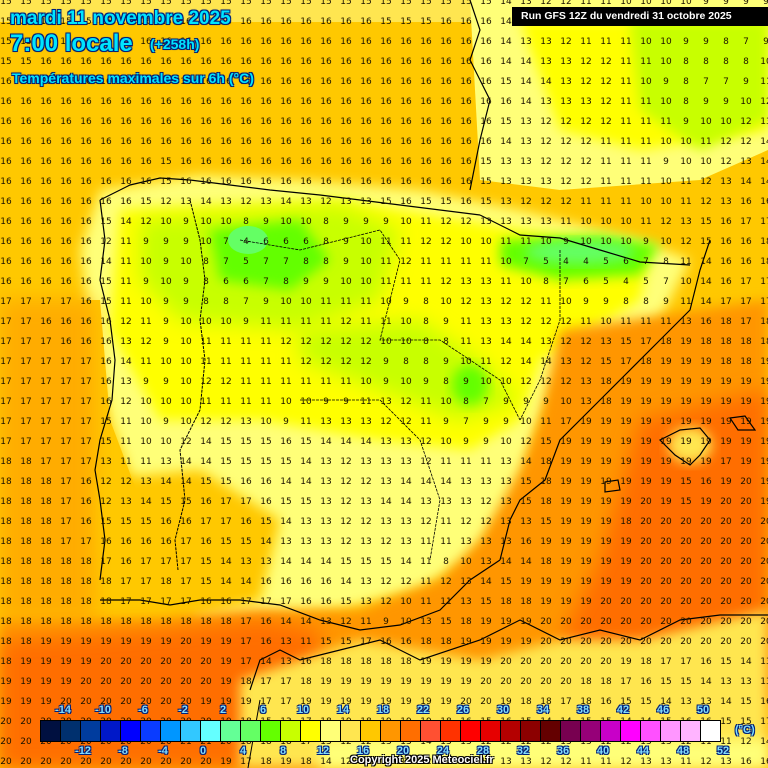 The height and width of the screenshot is (768, 768). What do you see at coordinates (266, 262) in the screenshot?
I see `grid-value: 7` at bounding box center [266, 262].